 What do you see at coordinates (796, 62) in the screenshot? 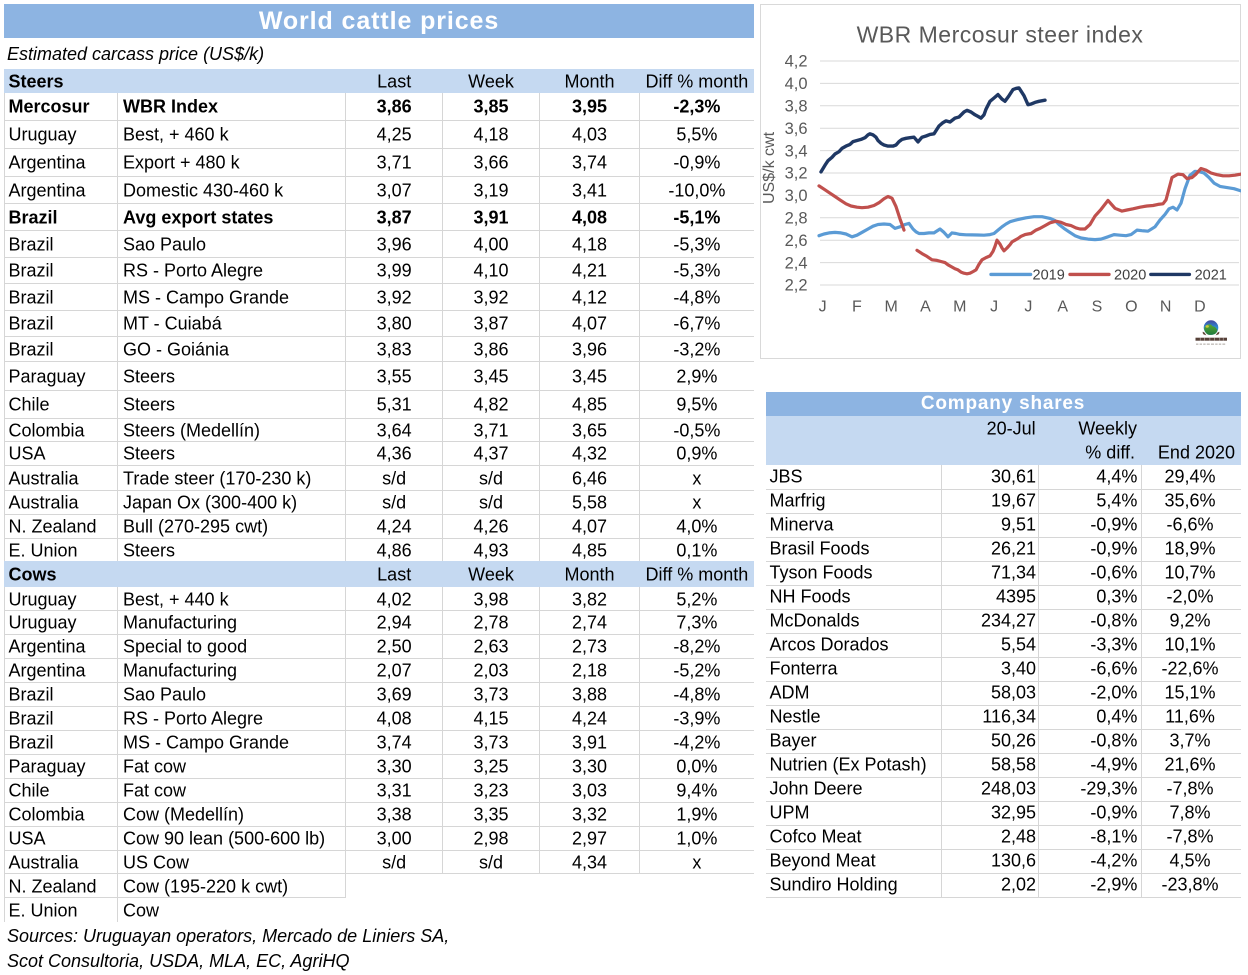
I see `svg-text: 4,2` at bounding box center [796, 62].